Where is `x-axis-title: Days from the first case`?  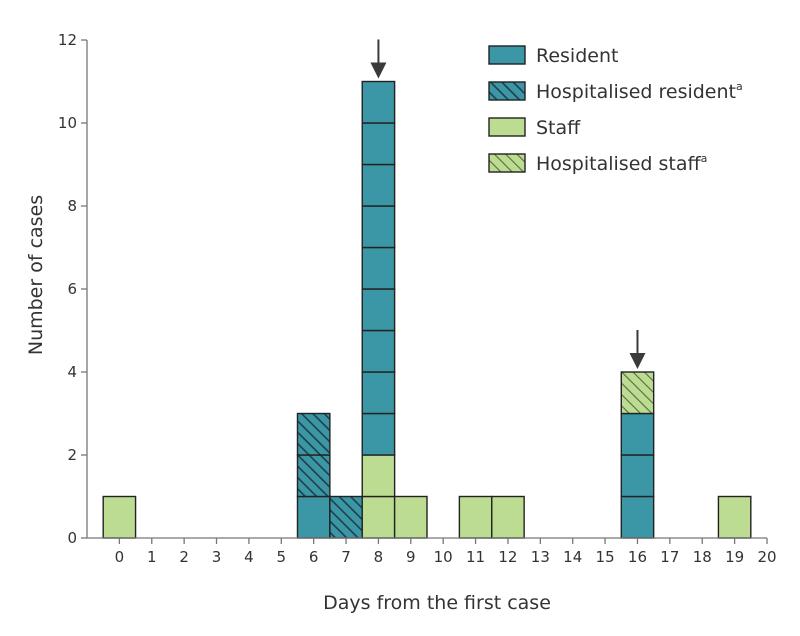 x-axis-title: Days from the first case is located at coordinates (437, 603).